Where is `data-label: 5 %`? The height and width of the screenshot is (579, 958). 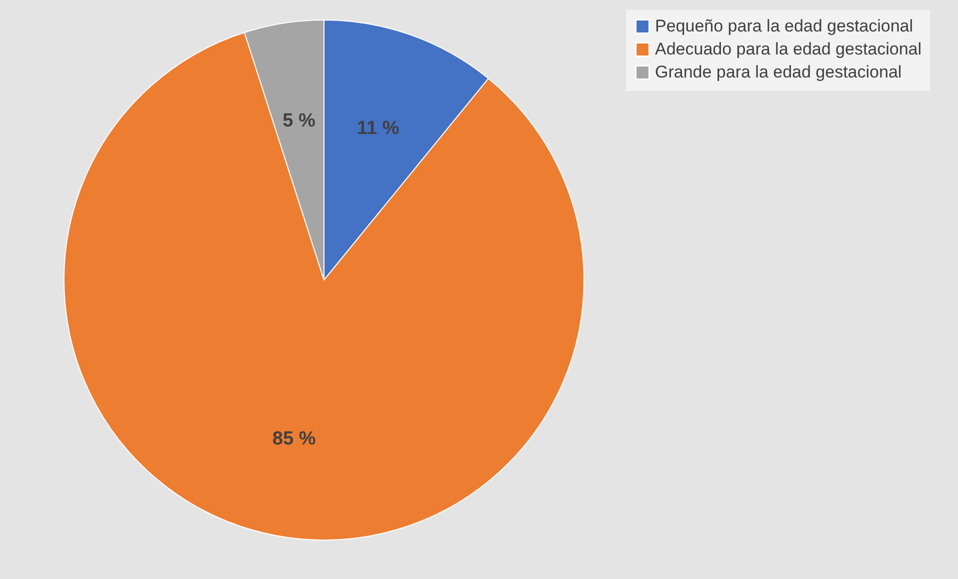
data-label: 5 % is located at coordinates (299, 121).